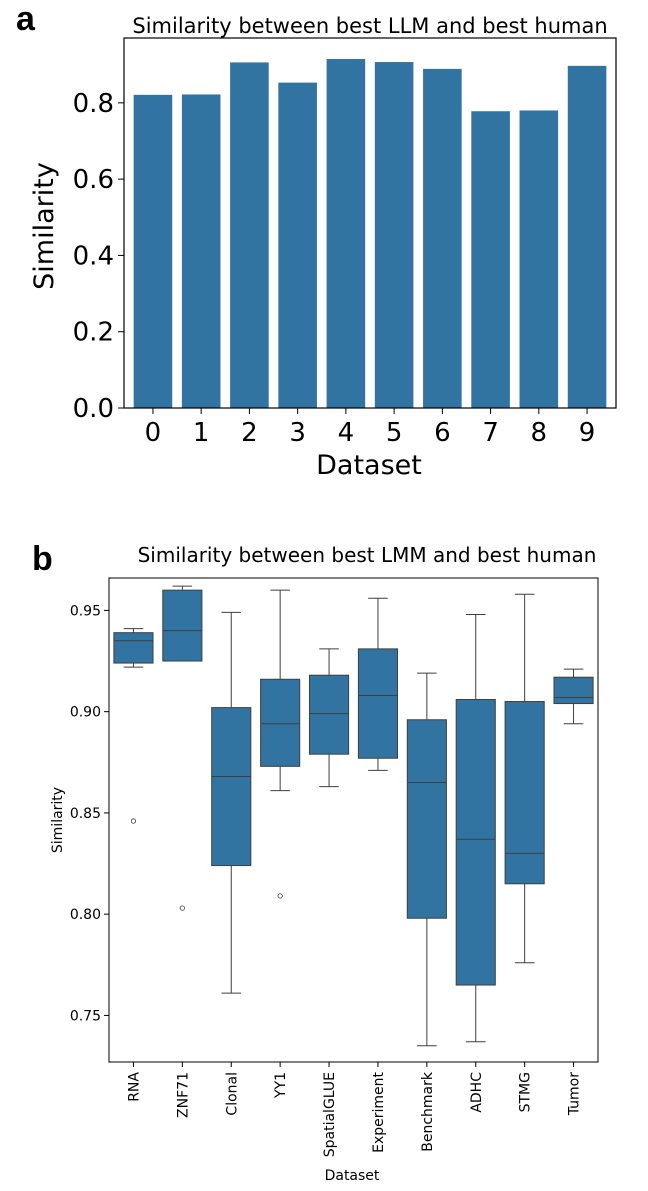 This screenshot has width=648, height=1191. Describe the element at coordinates (281, 1085) in the screenshot. I see `x-tick-label: YY1` at that location.